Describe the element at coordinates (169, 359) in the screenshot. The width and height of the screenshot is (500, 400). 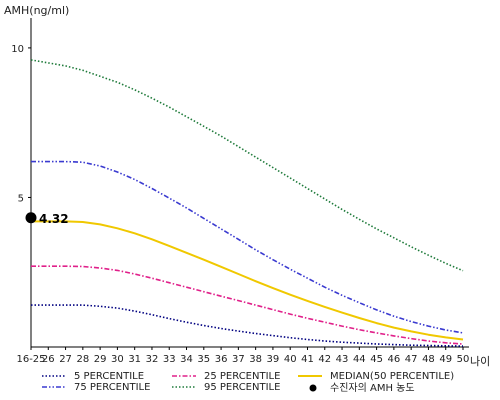
I see `x-tick-label: 33` at that location.